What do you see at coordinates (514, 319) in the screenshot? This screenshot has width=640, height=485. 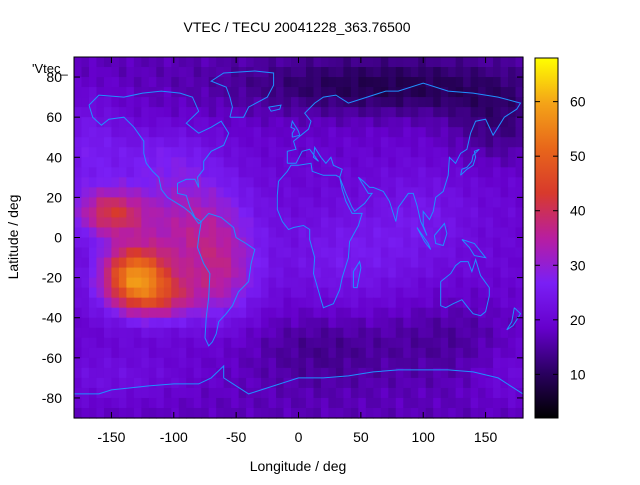 I see `coastline-new-zealand` at bounding box center [514, 319].